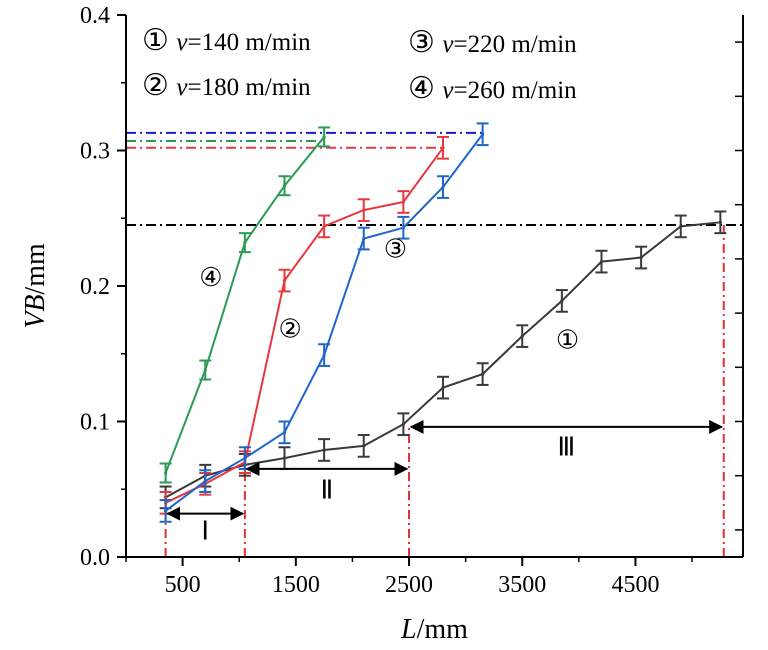 This screenshot has height=650, width=768. What do you see at coordinates (434, 179) in the screenshot?
I see `threshold-lines` at bounding box center [434, 179].